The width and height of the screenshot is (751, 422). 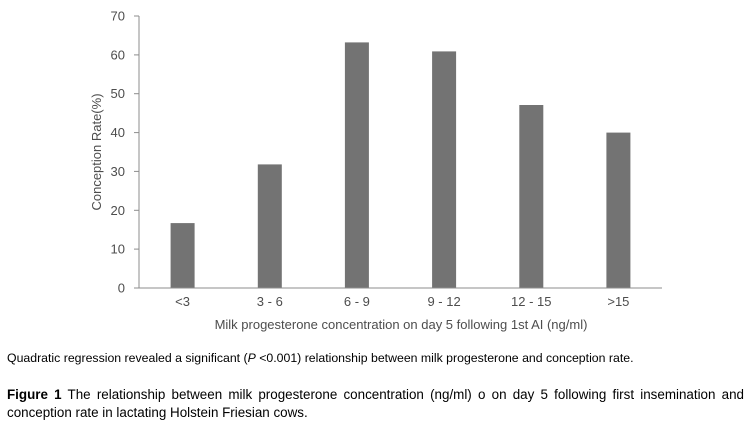 I want to click on x-axis-ticks: <3 3 - 6 6 - 9 9 - 12 12 - 15 >15, so click(x=402, y=301).